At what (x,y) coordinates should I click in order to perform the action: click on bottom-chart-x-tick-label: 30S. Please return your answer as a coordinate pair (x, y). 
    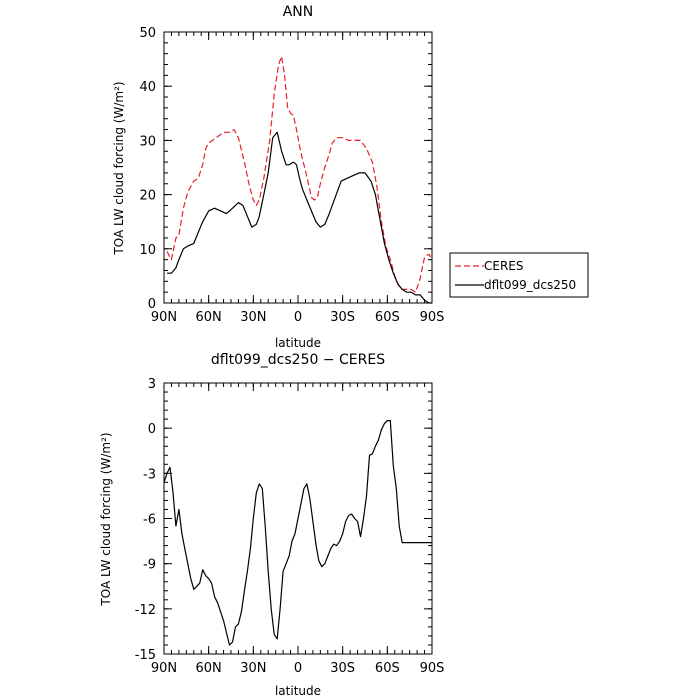
    Looking at the image, I should click on (342, 668).